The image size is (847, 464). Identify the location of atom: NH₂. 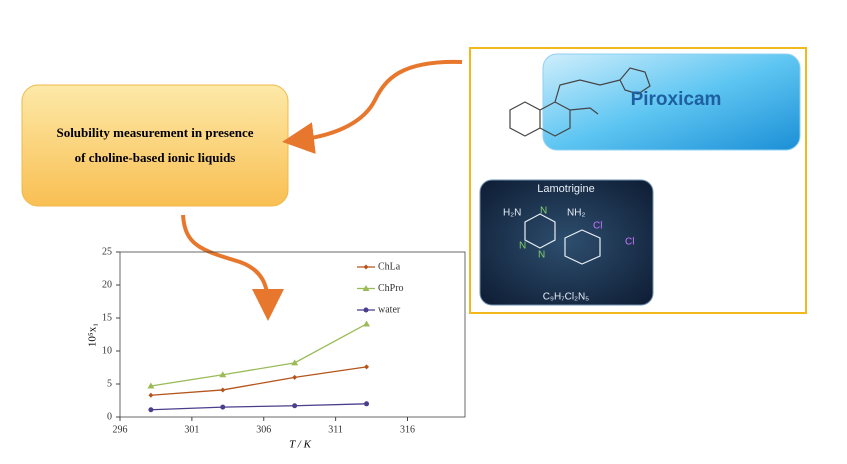
(576, 213).